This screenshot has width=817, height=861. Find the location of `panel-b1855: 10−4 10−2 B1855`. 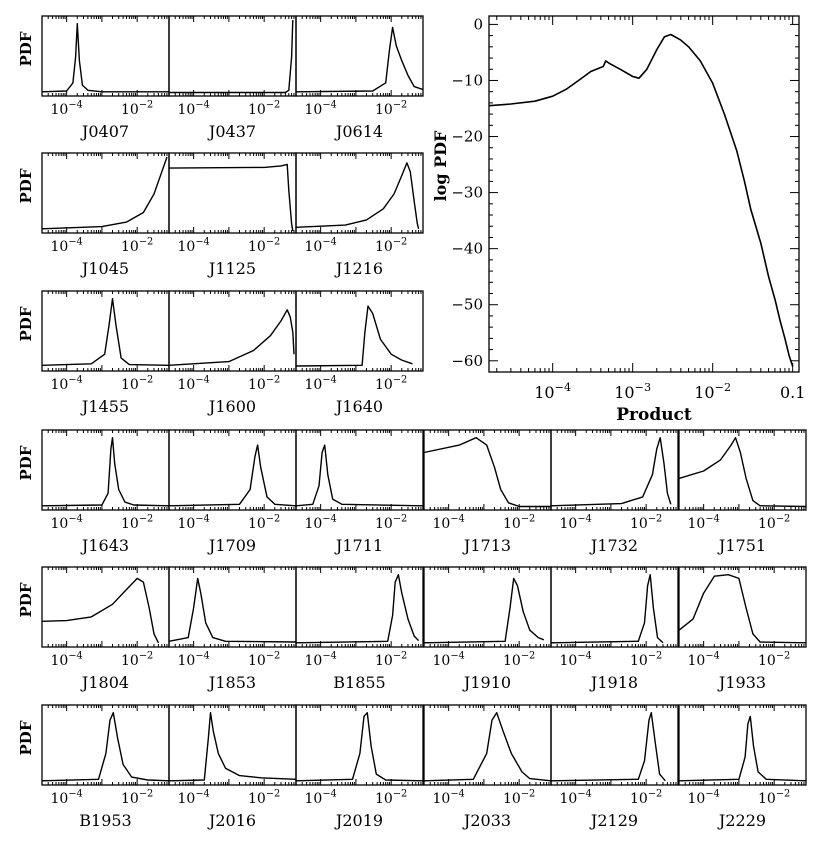

panel-b1855: 10−4 10−2 B1855 is located at coordinates (359, 629).